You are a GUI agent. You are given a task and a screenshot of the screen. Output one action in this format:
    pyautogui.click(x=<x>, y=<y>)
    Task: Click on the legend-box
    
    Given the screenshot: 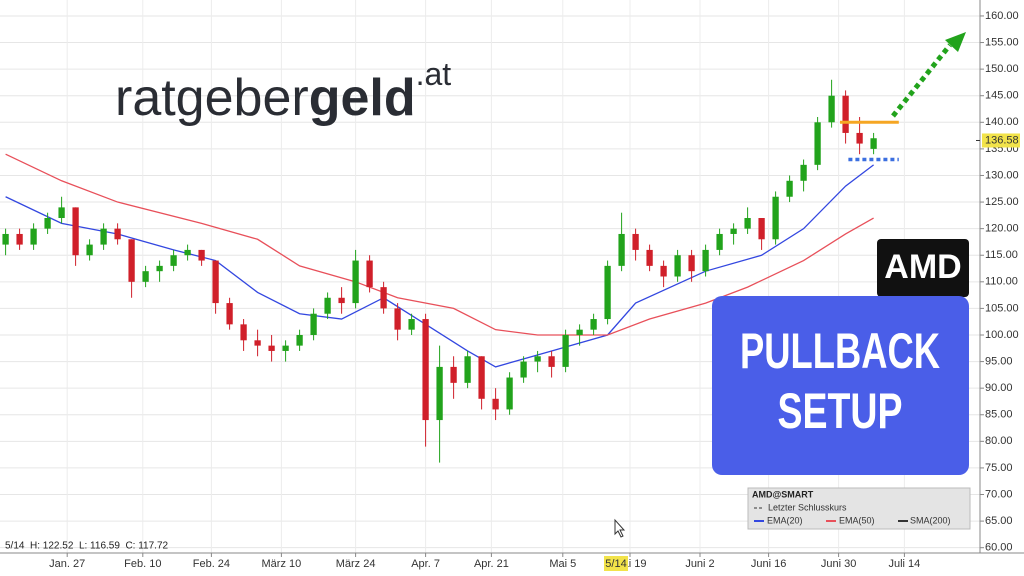 What is the action you would take?
    pyautogui.click(x=859, y=508)
    